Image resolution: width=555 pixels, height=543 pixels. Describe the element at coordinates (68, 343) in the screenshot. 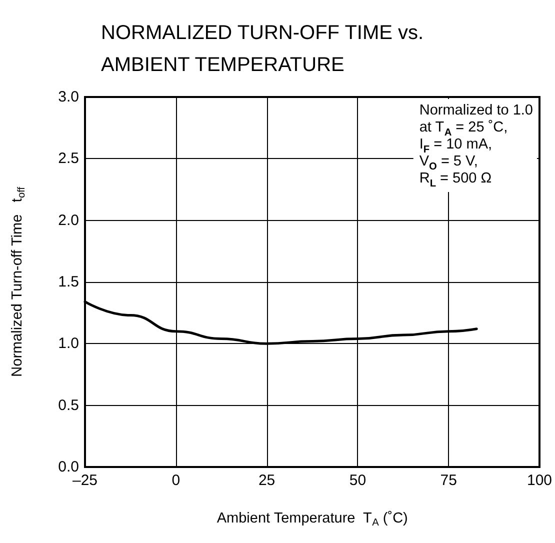

I see `y-tick-label: 1.0` at that location.